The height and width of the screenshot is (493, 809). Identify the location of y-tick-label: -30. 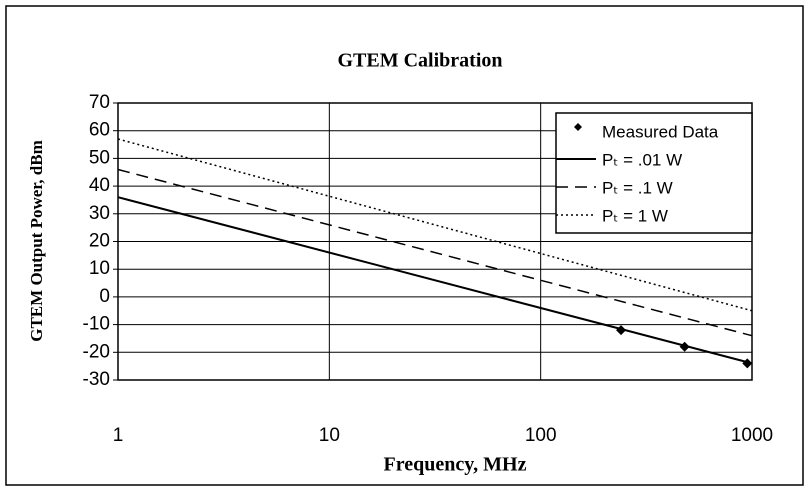
(96, 379).